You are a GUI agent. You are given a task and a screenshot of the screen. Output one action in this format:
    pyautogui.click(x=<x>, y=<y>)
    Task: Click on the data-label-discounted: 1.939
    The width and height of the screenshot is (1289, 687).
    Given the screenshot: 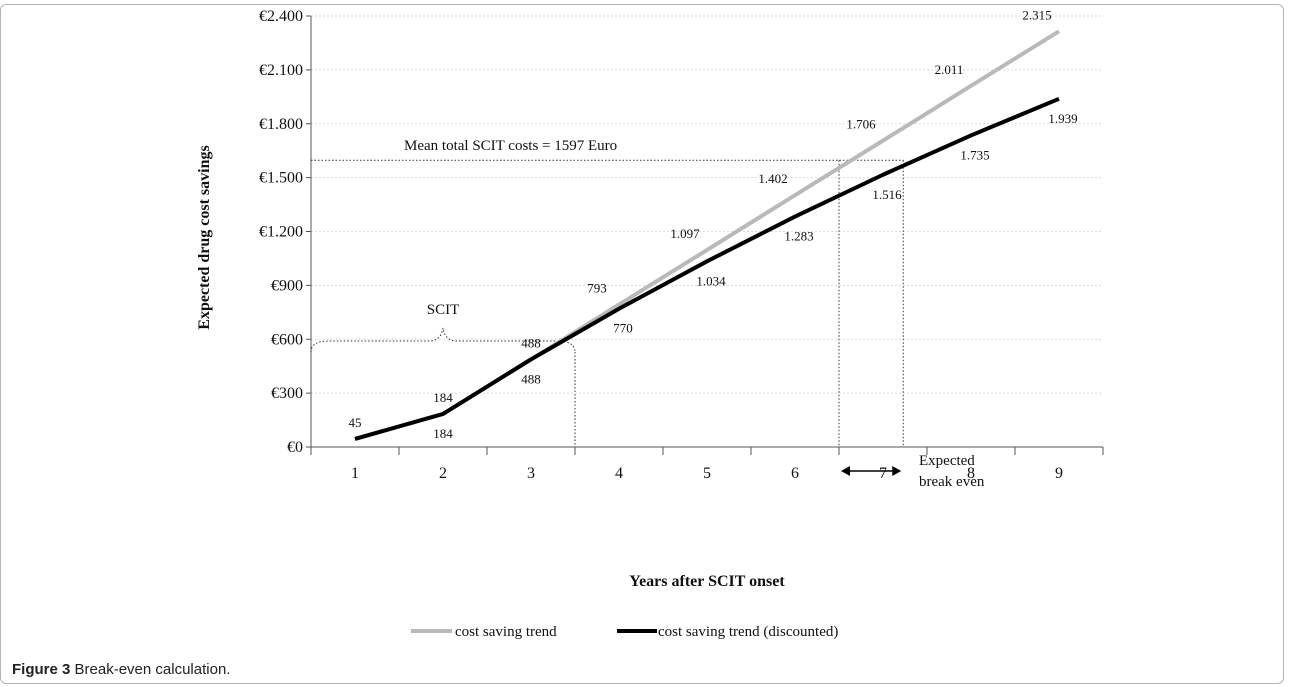 What is the action you would take?
    pyautogui.click(x=1062, y=118)
    